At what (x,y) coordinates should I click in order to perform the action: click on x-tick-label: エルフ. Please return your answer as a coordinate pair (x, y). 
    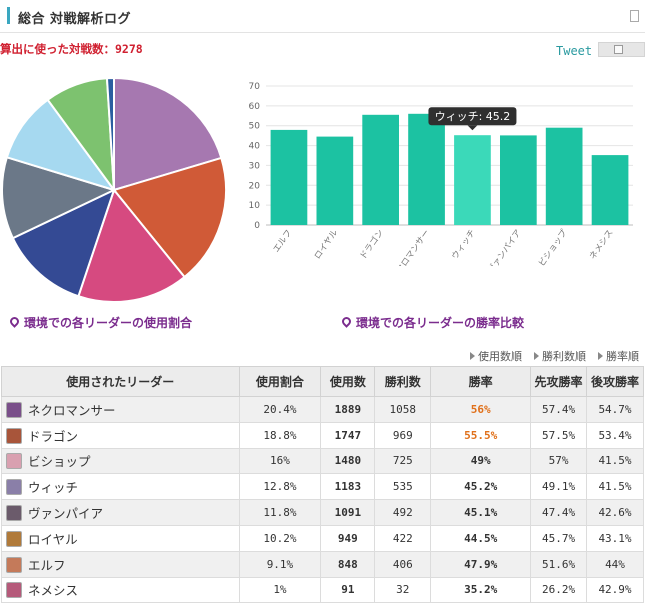
    Looking at the image, I should click on (283, 241).